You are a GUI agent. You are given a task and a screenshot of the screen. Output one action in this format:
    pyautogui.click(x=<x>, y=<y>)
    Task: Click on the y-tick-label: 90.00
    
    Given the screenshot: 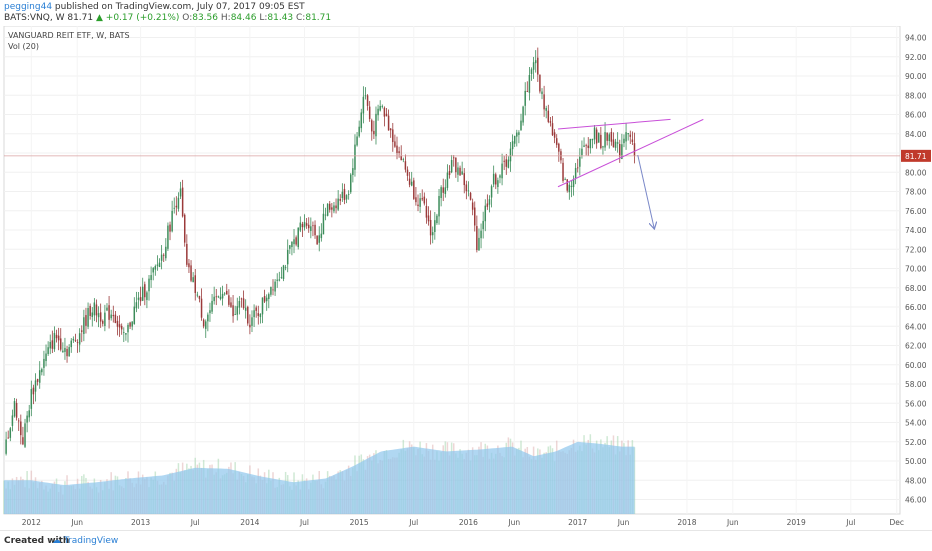 What is the action you would take?
    pyautogui.click(x=916, y=76)
    